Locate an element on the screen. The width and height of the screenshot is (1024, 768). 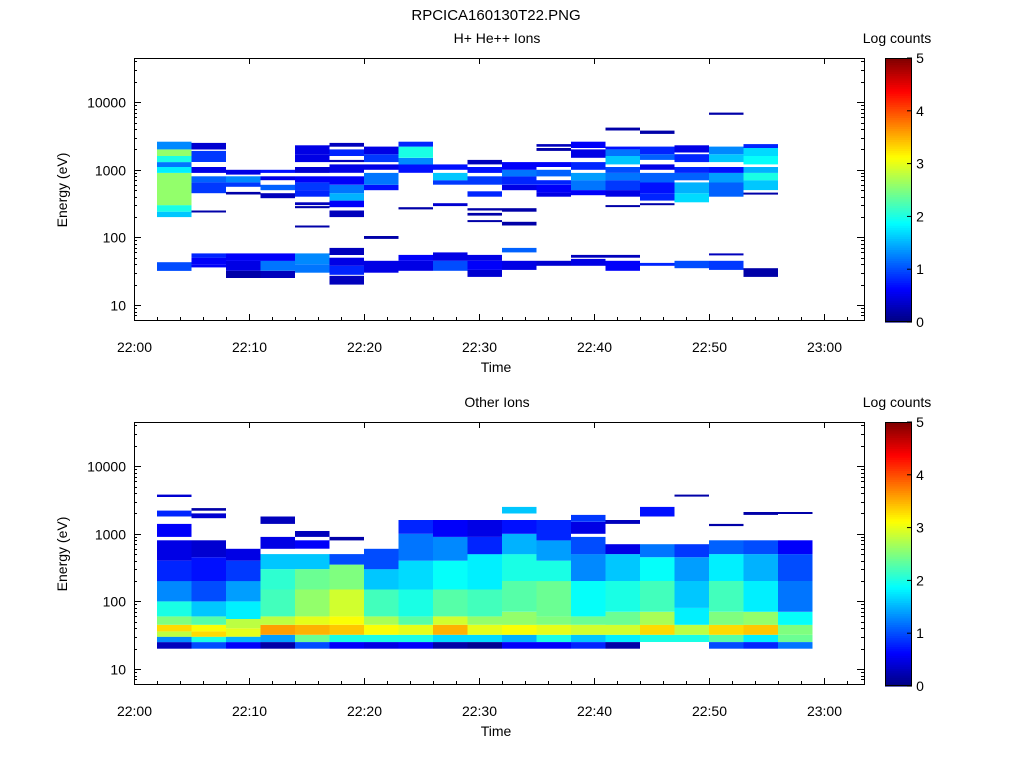
colorbar: 0 1 2 3 4 5 is located at coordinates (904, 554).